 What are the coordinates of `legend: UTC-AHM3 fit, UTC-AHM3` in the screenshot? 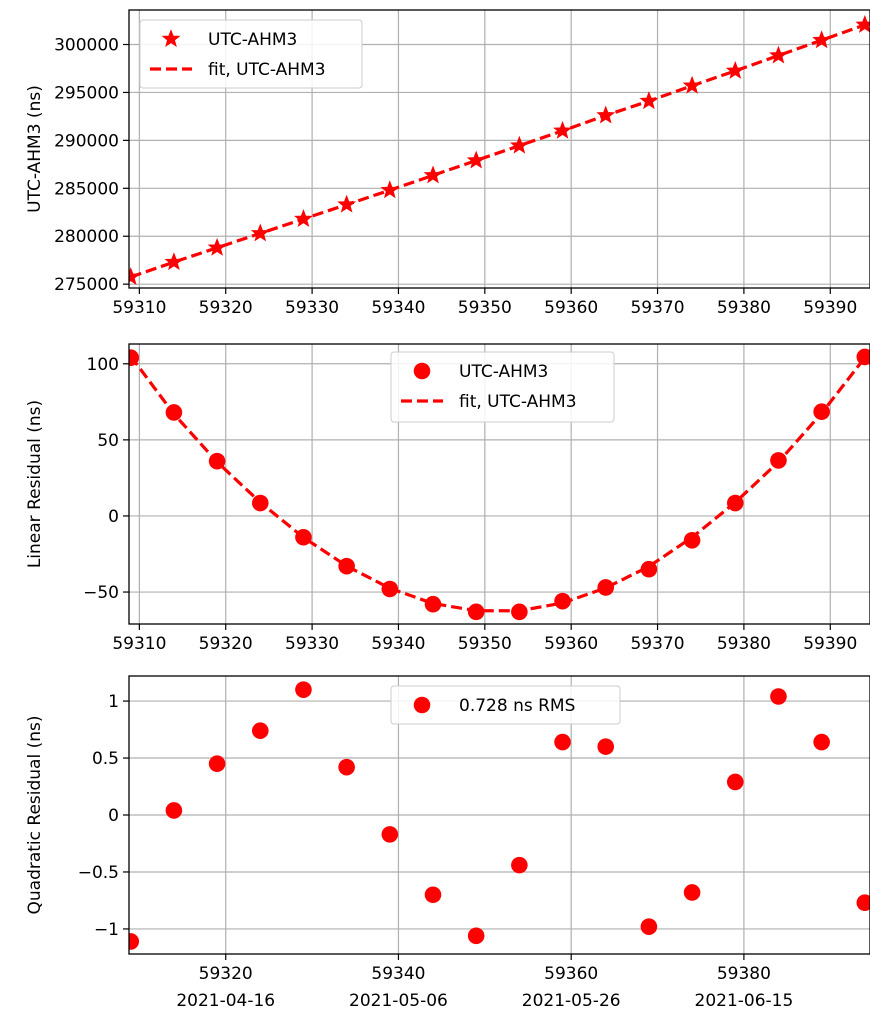 It's located at (502, 387).